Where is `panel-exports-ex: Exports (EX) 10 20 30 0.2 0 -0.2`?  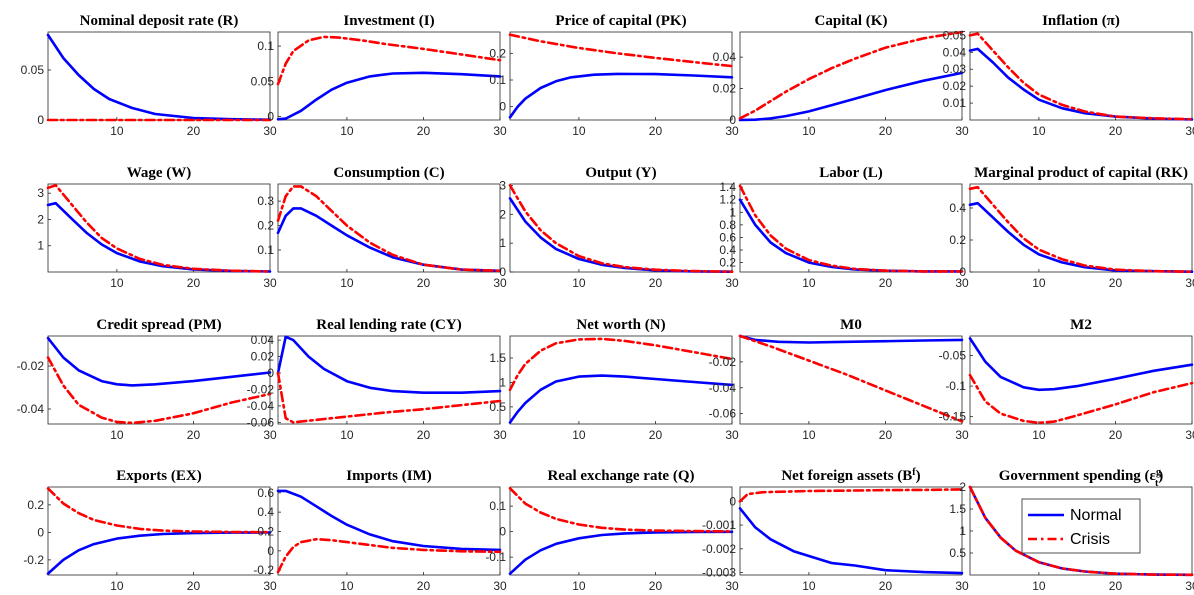
panel-exports-ex: Exports (EX) 10 20 30 0.2 0 -0.2 is located at coordinates (150, 530).